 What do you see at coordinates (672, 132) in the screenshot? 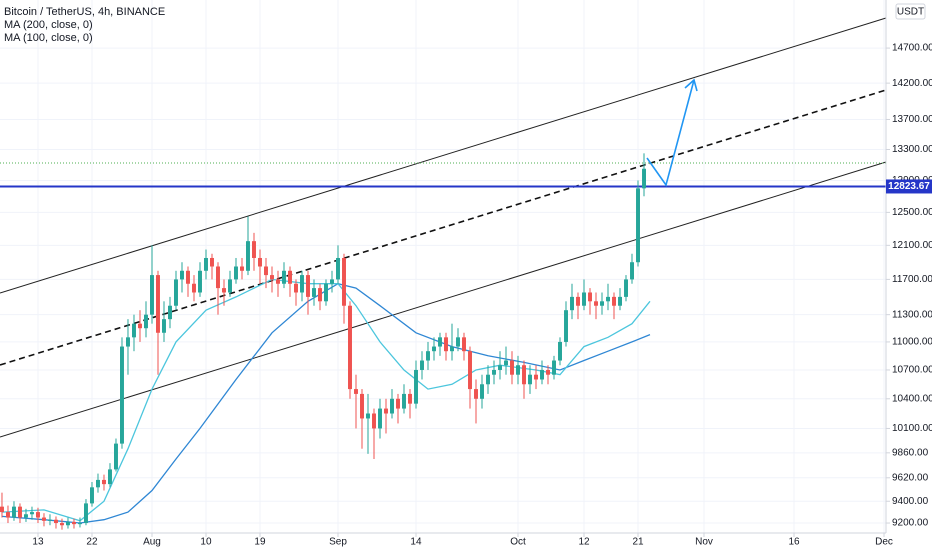
I see `forecast-arrow` at bounding box center [672, 132].